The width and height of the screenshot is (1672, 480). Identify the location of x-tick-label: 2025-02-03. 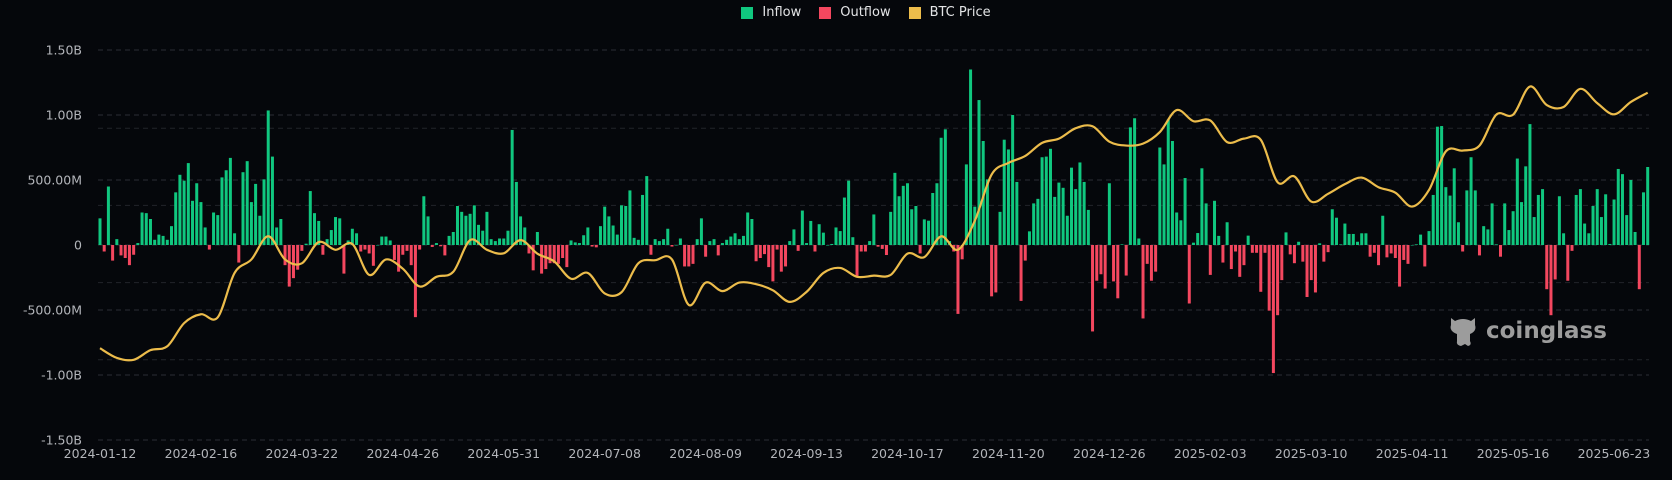
(1210, 453).